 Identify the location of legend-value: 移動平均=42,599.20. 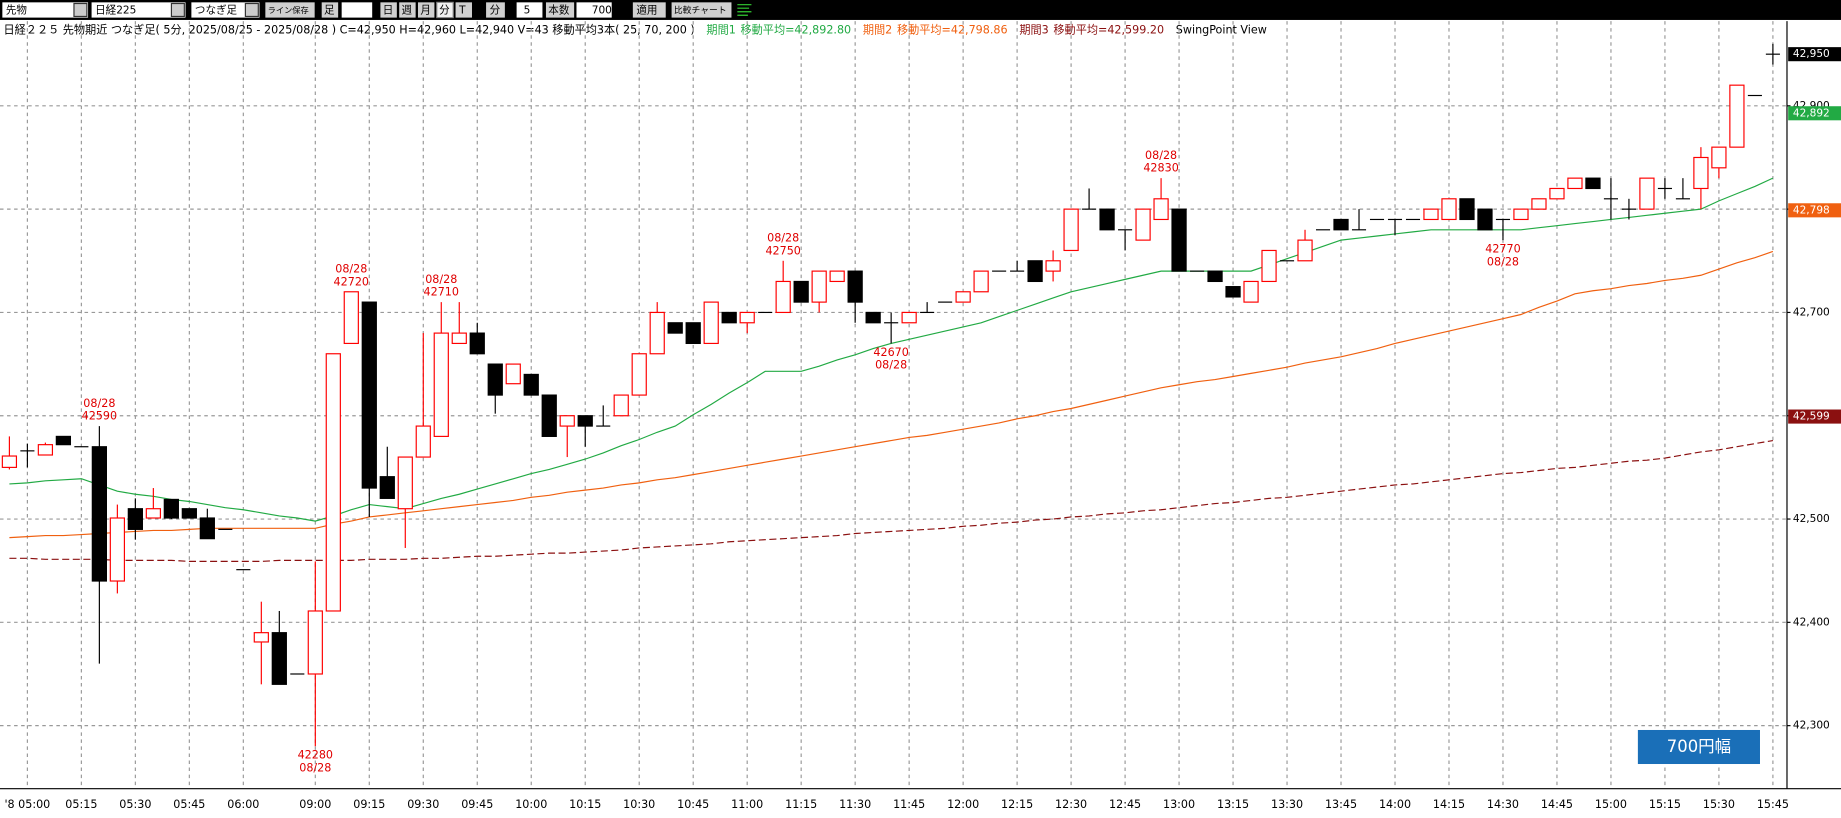
(1108, 30).